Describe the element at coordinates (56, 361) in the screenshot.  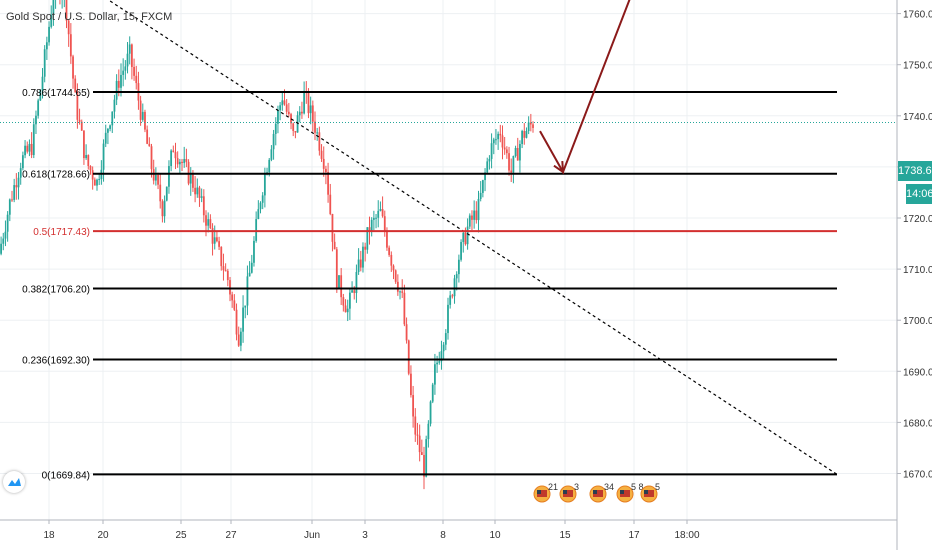
I see `fib-level-label: 0.236(1692.30)` at that location.